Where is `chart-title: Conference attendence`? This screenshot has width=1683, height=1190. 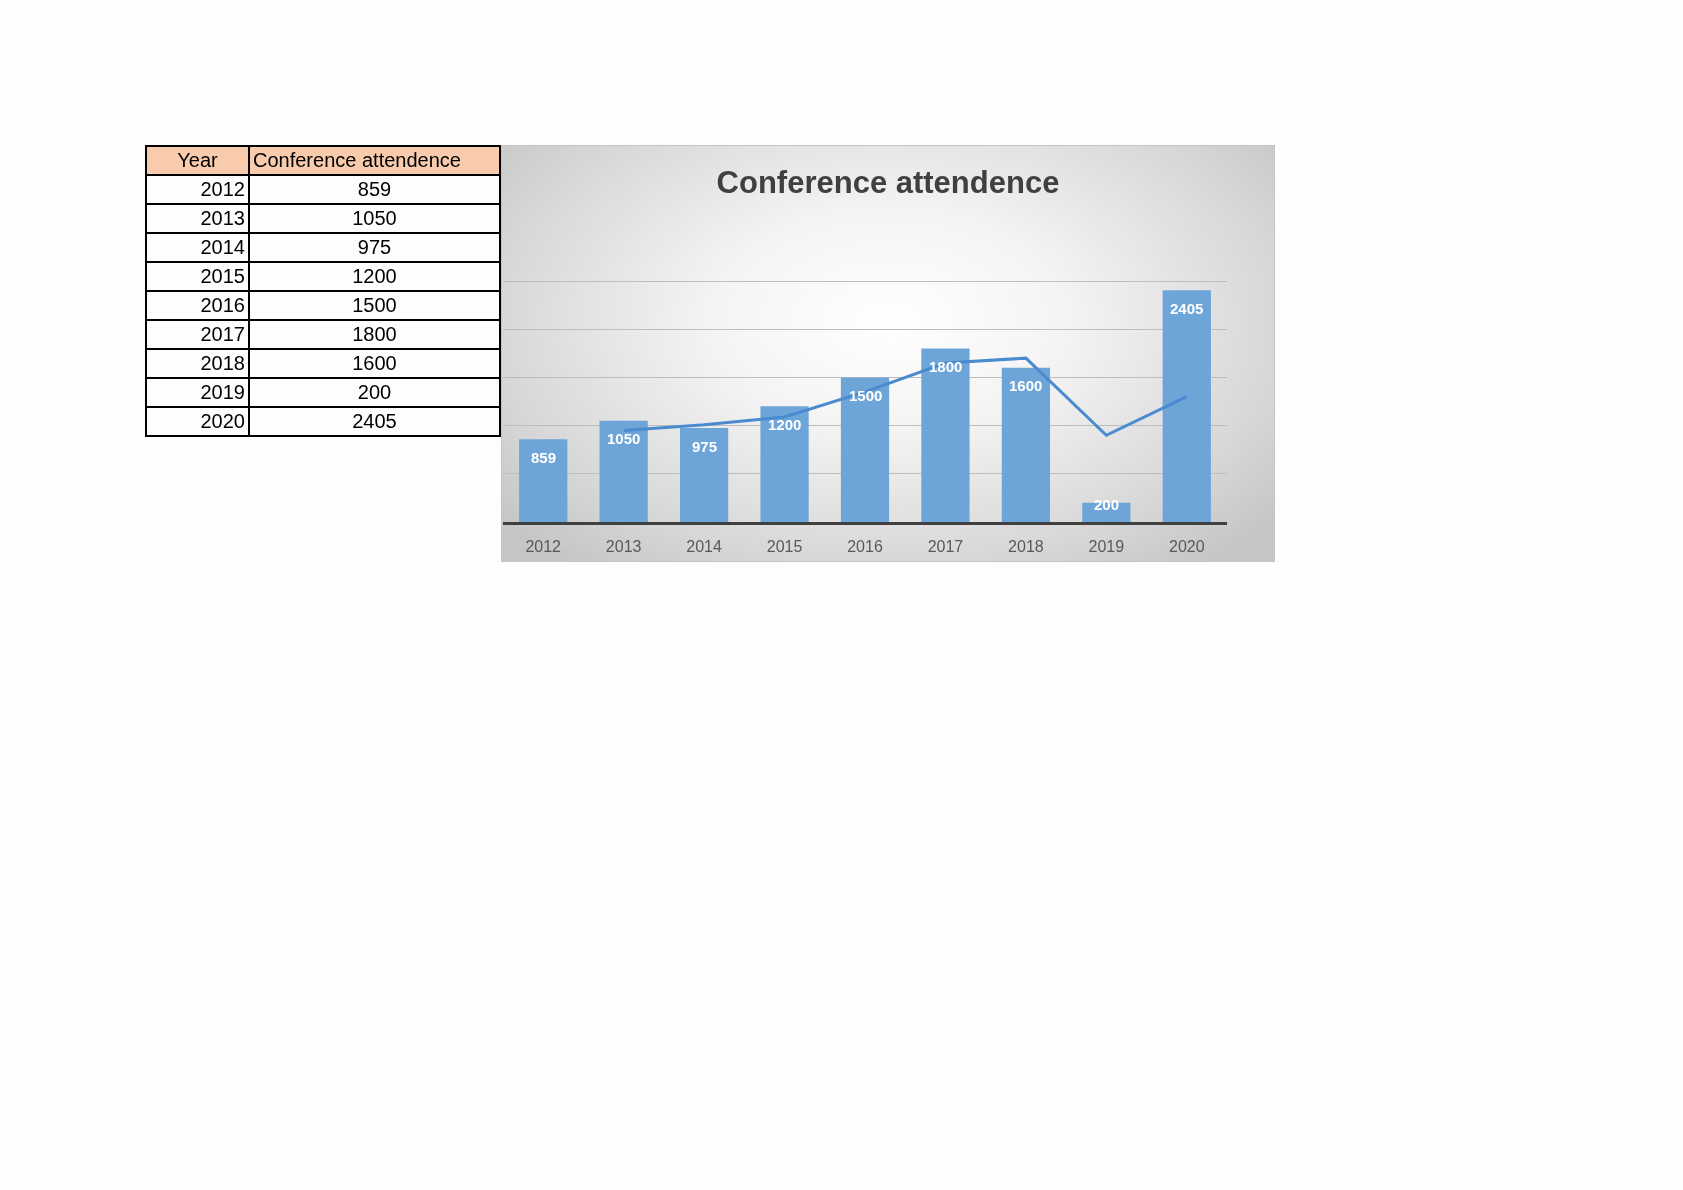 chart-title: Conference attendence is located at coordinates (888, 183).